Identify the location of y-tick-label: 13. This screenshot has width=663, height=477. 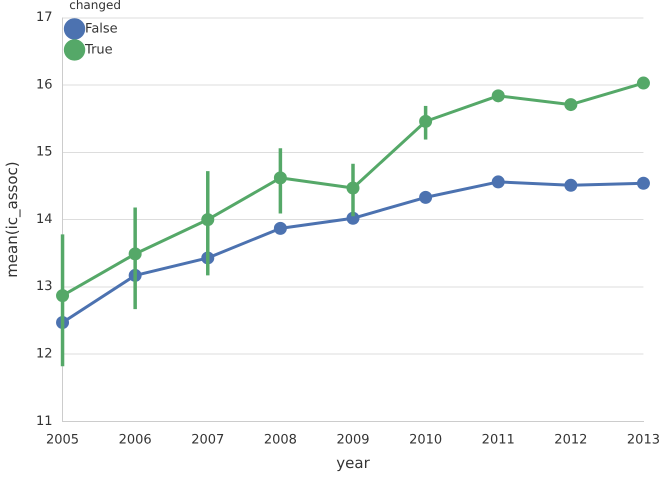
(44, 286).